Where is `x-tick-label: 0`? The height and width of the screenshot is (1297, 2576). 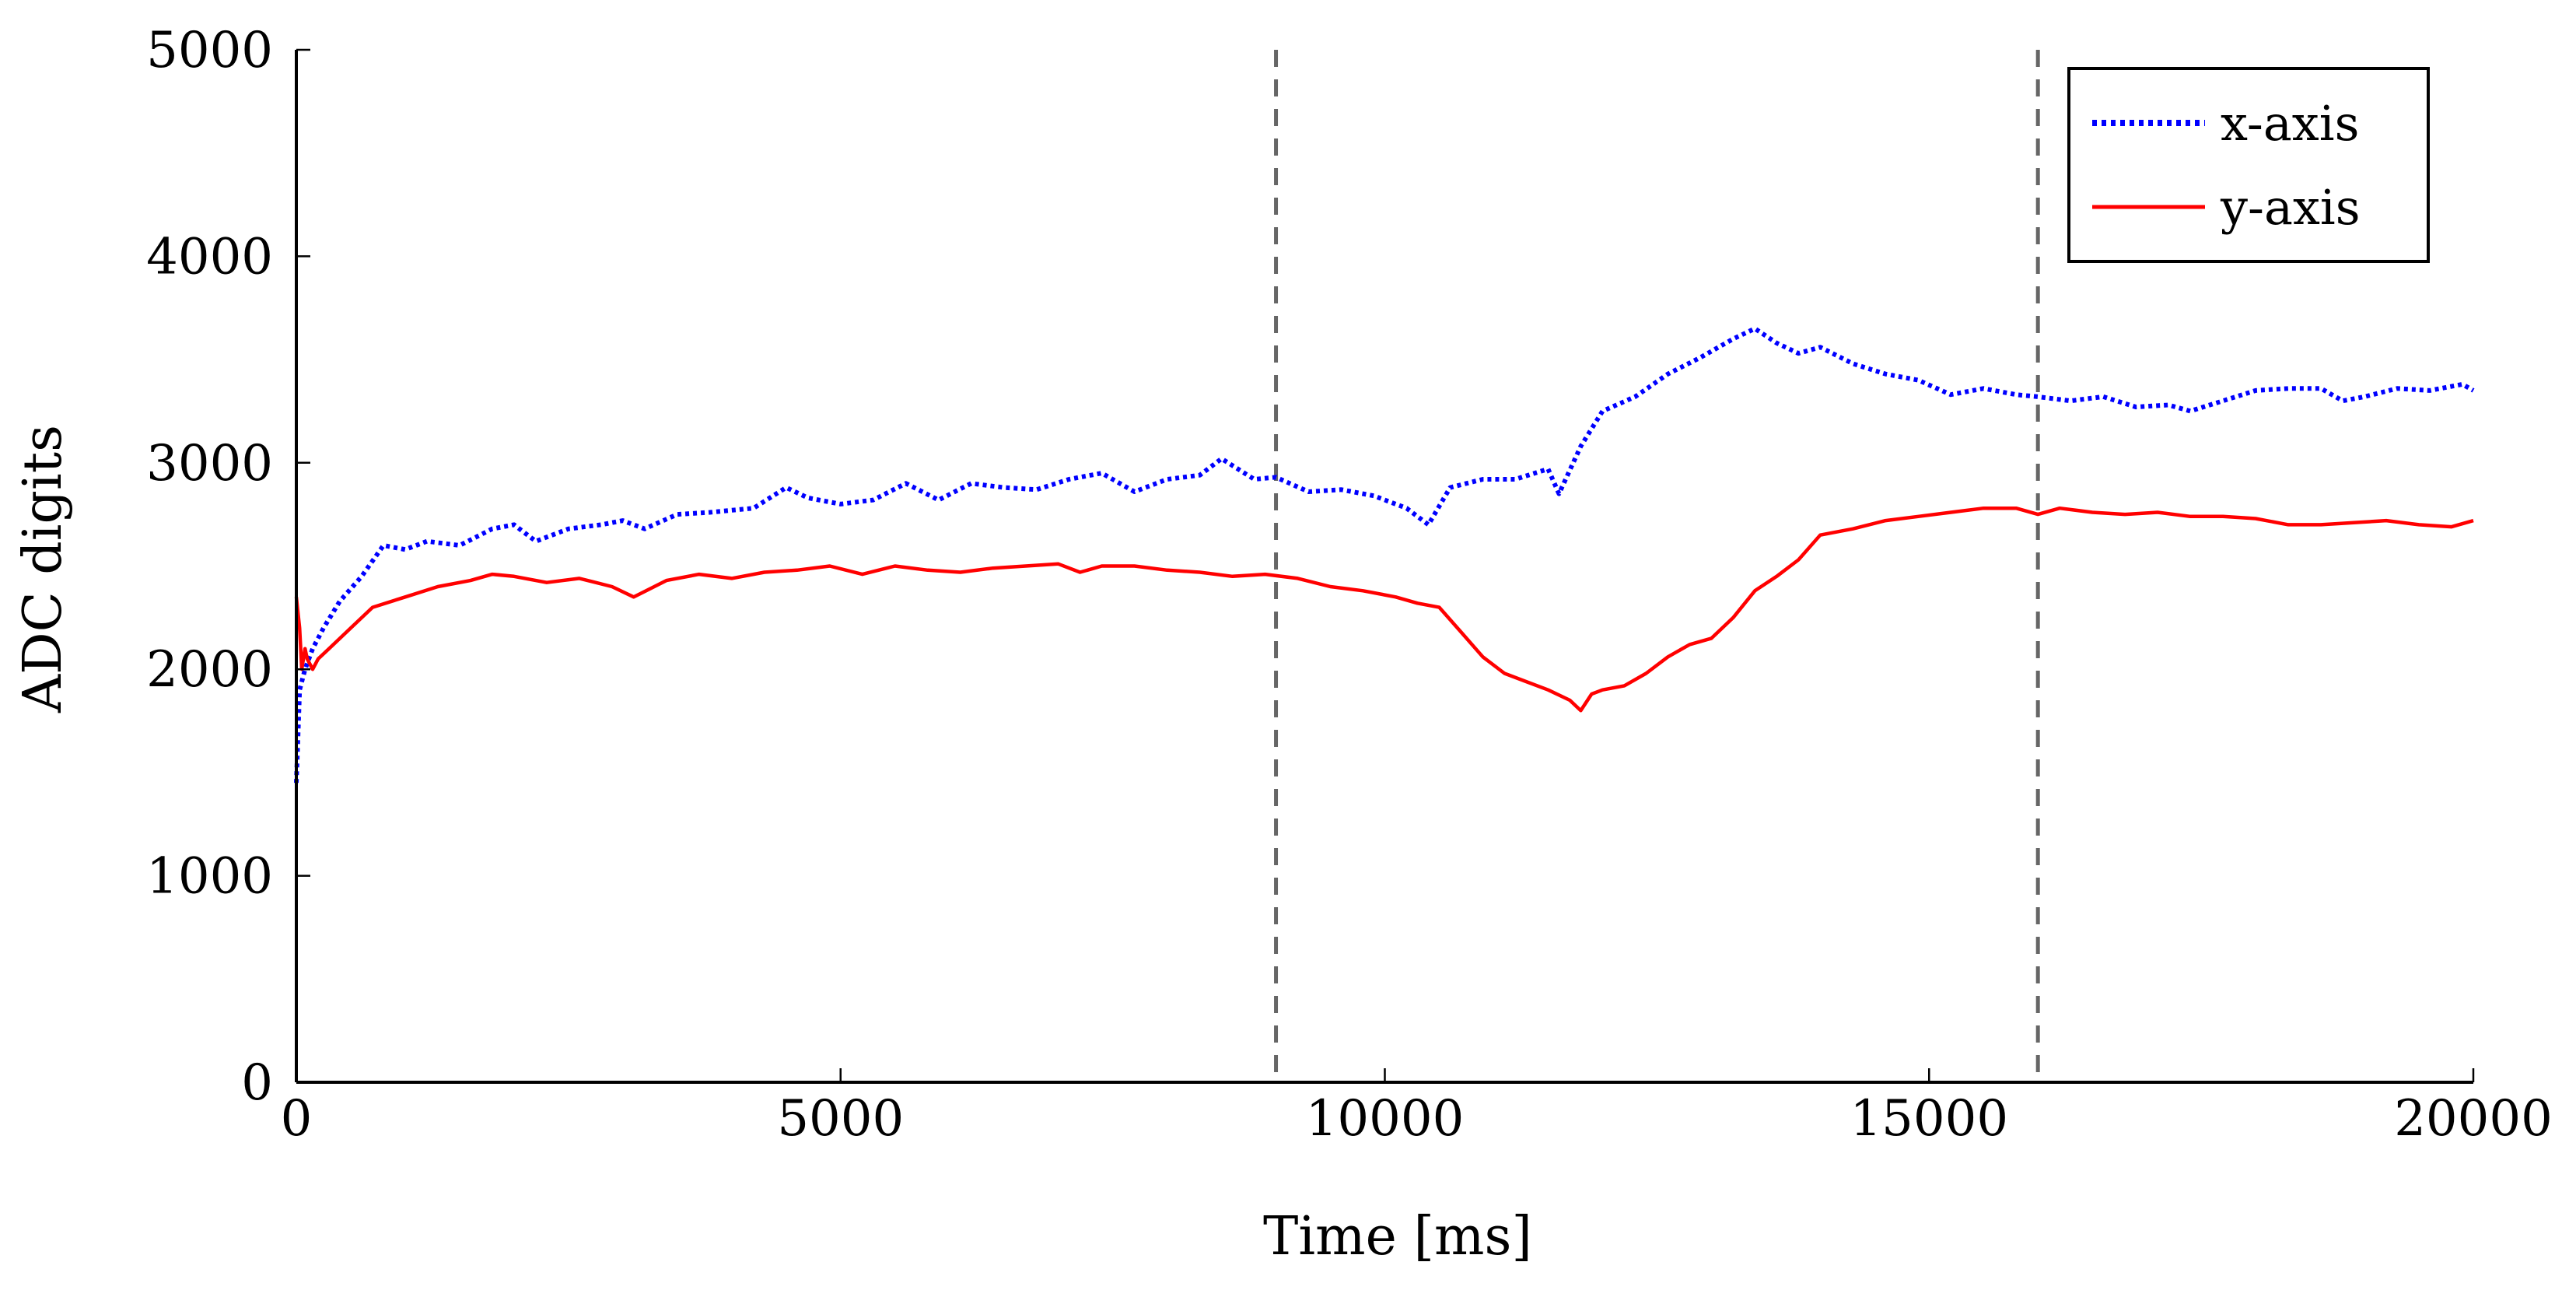 x-tick-label: 0 is located at coordinates (297, 1119).